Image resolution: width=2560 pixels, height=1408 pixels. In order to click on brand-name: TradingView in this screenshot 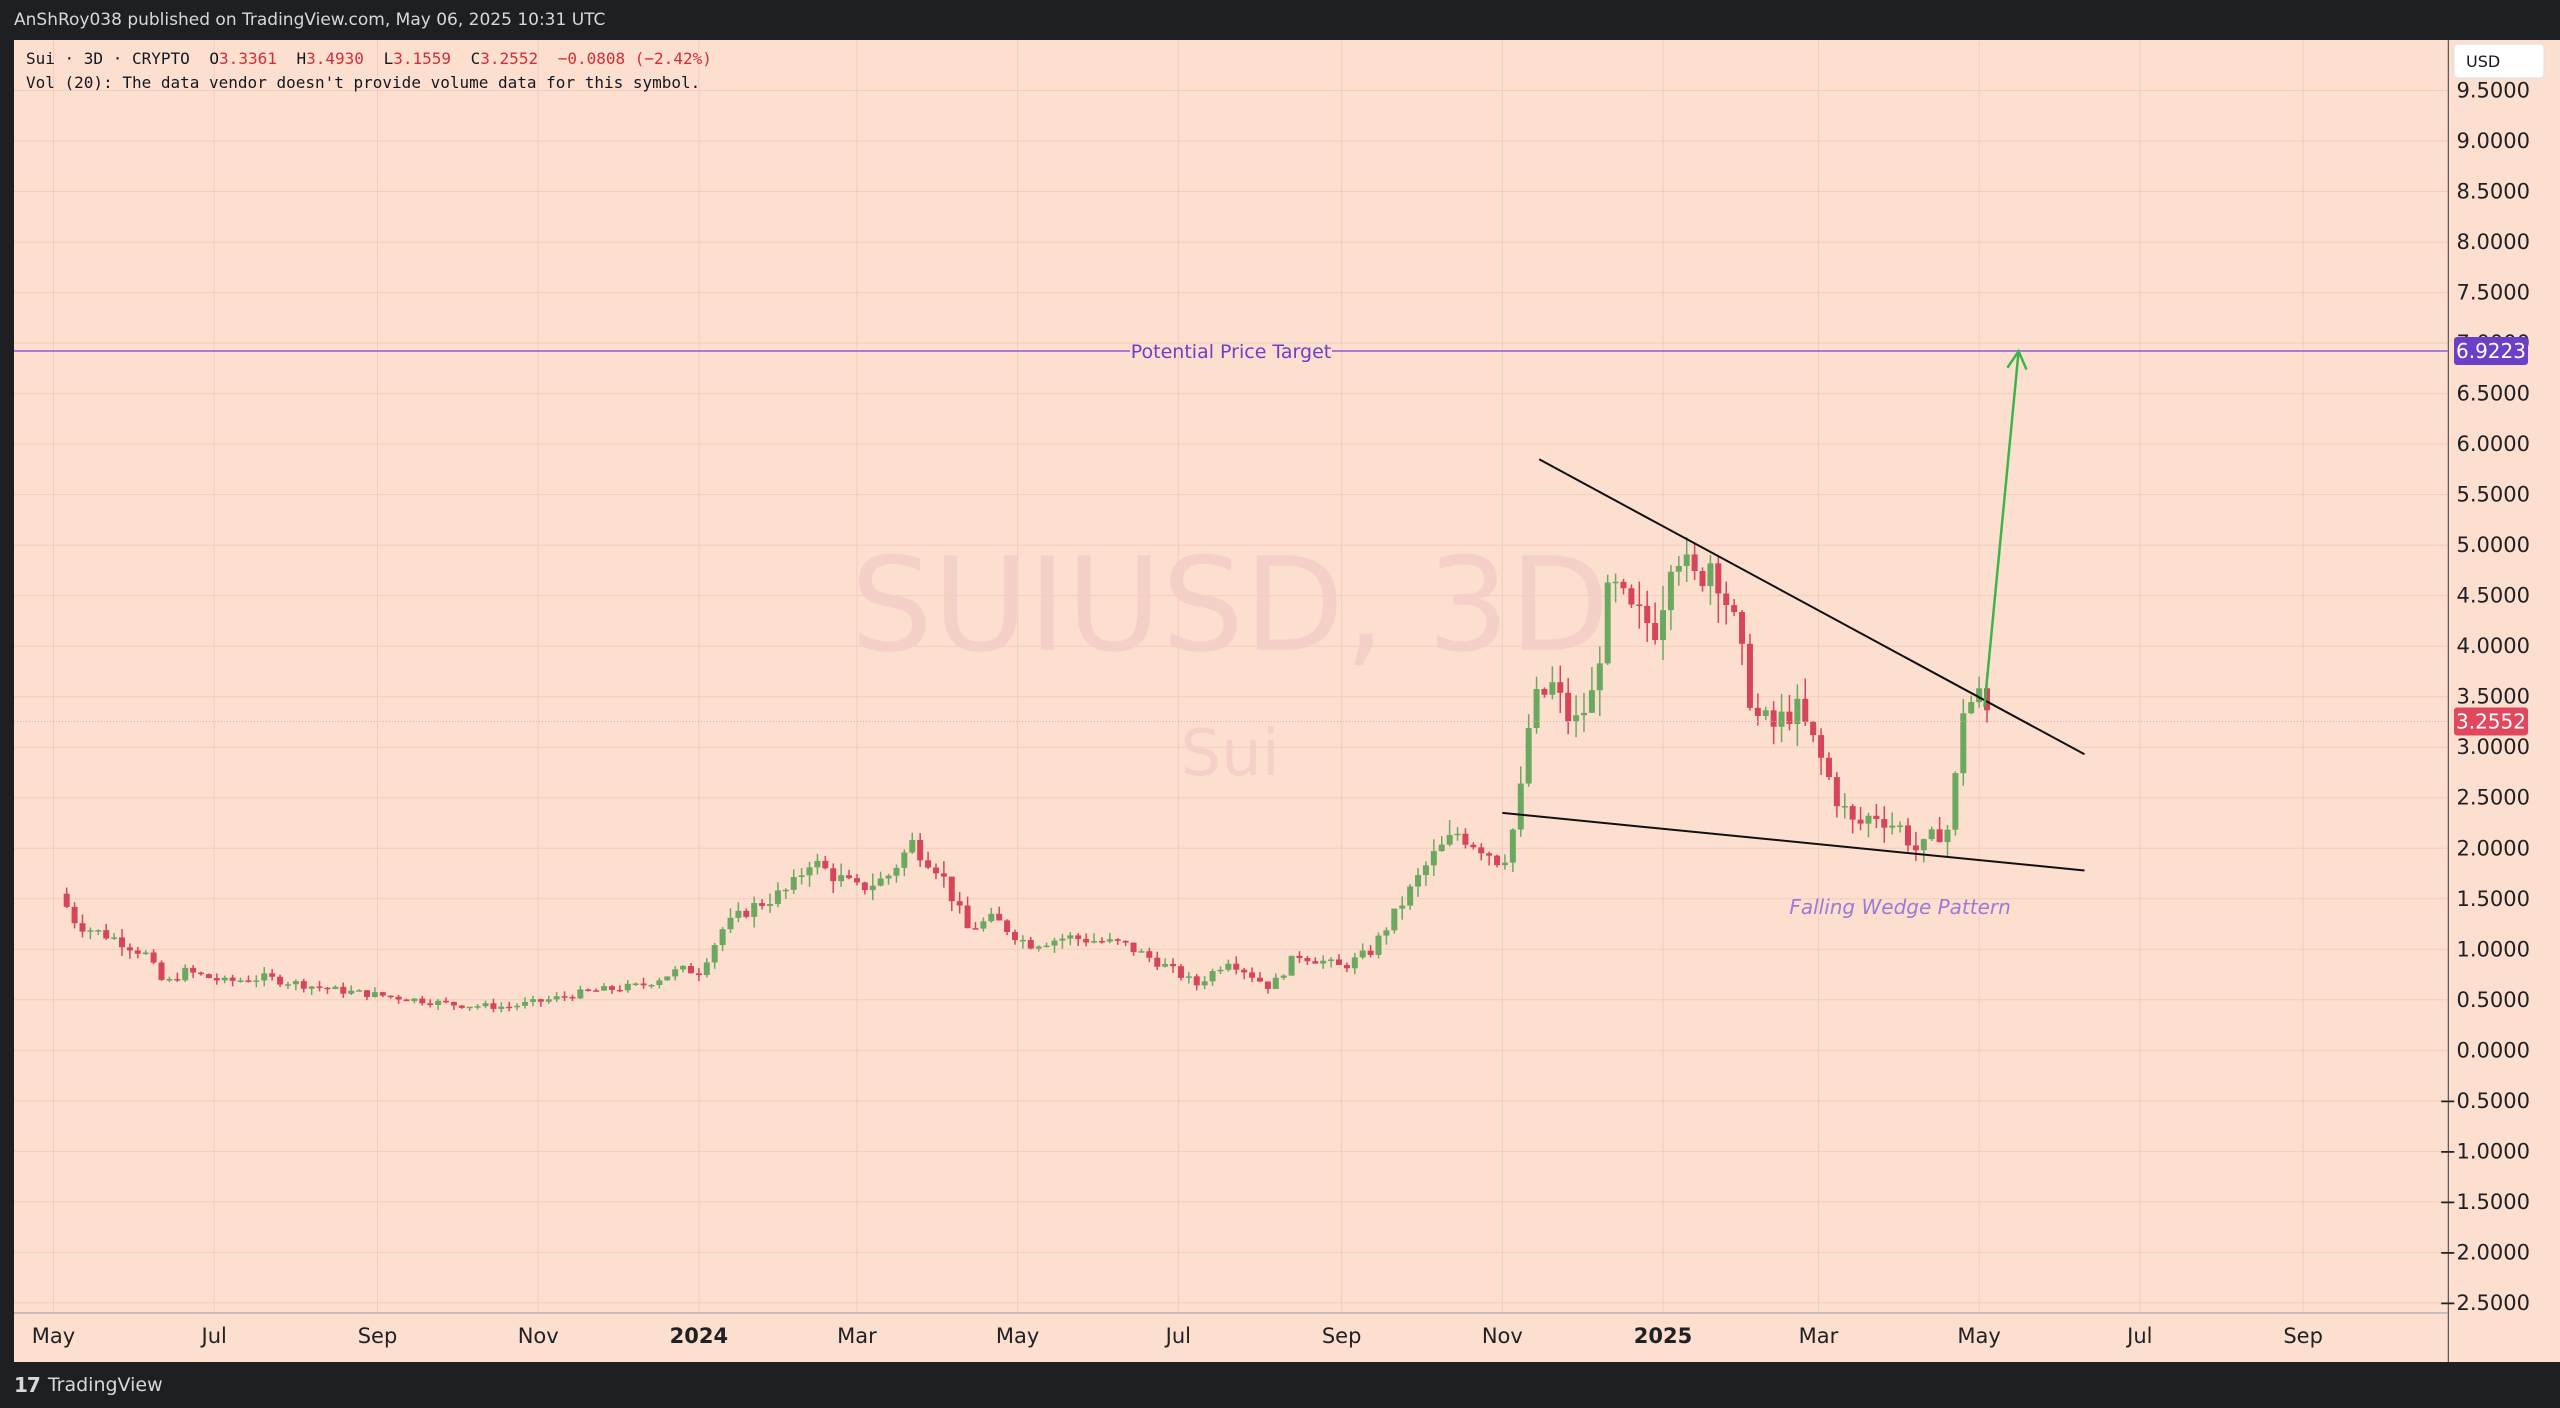, I will do `click(105, 1385)`.